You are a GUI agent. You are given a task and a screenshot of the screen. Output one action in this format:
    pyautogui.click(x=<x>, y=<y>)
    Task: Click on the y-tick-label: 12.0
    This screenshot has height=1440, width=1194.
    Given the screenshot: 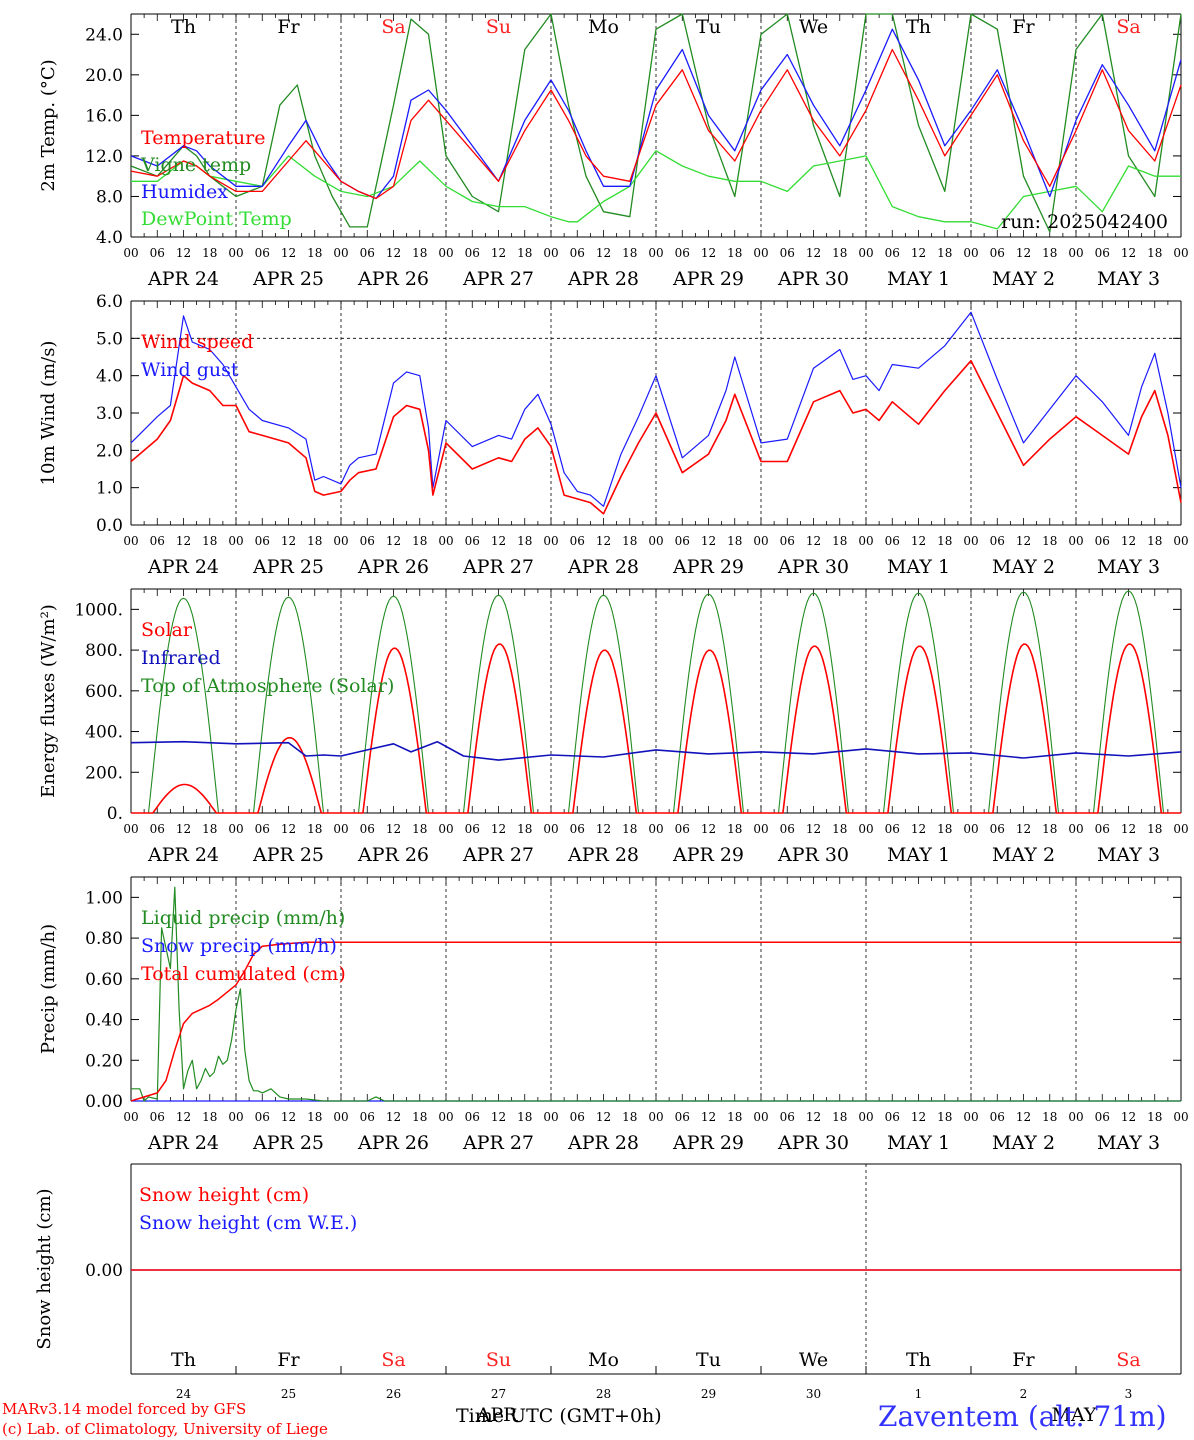 What is the action you would take?
    pyautogui.click(x=104, y=157)
    